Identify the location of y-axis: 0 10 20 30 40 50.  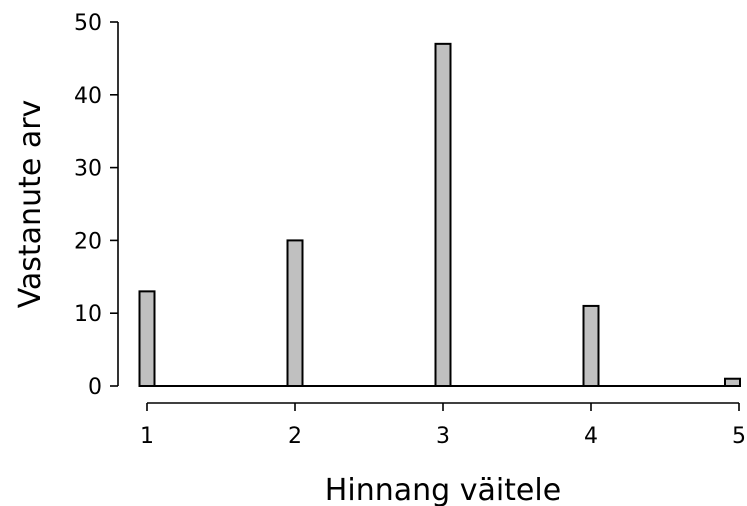
(96, 205).